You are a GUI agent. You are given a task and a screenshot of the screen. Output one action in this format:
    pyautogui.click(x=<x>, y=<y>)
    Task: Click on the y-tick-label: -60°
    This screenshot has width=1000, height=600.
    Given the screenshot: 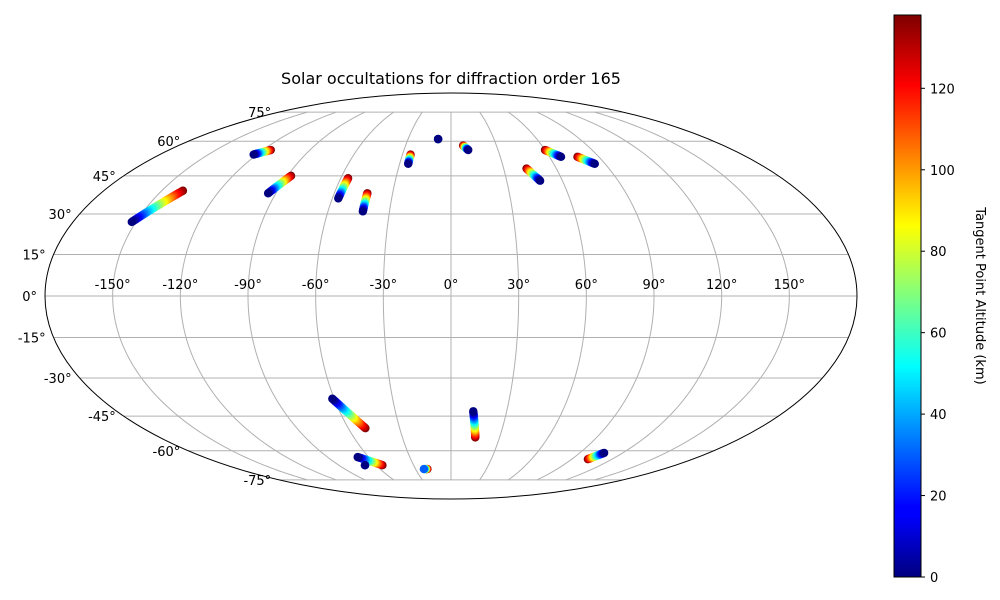 What is the action you would take?
    pyautogui.click(x=167, y=452)
    